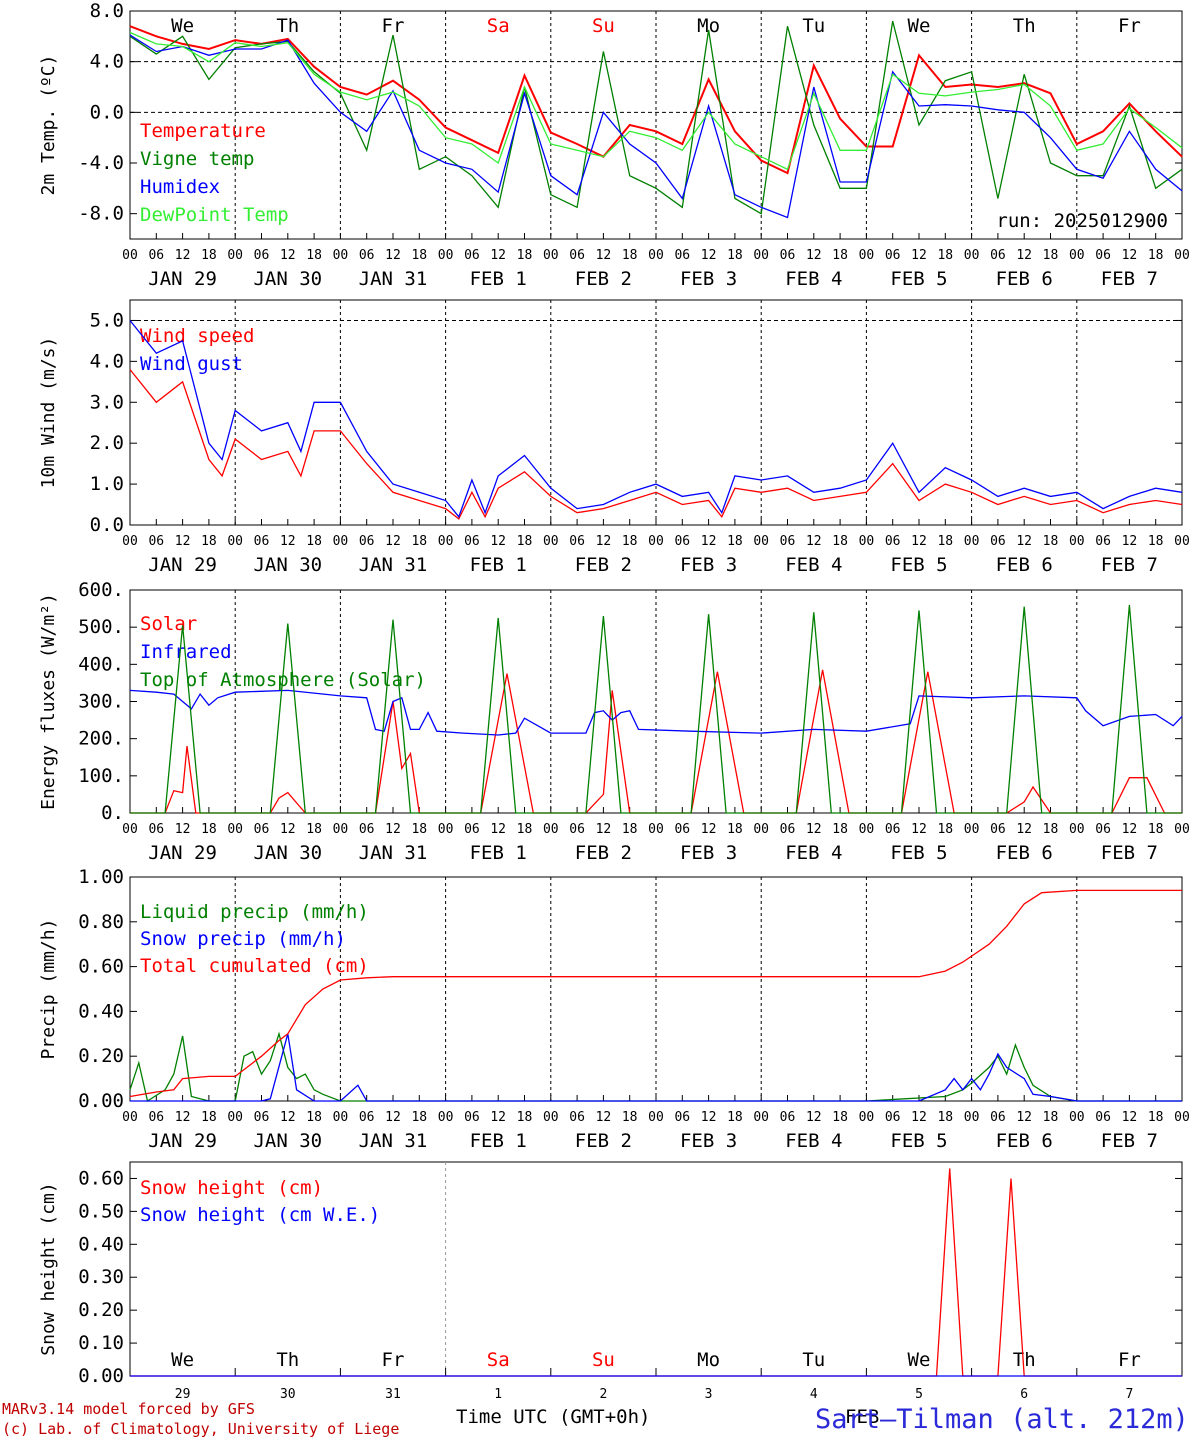  What do you see at coordinates (498, 26) in the screenshot?
I see `weekday-label: Sa` at bounding box center [498, 26].